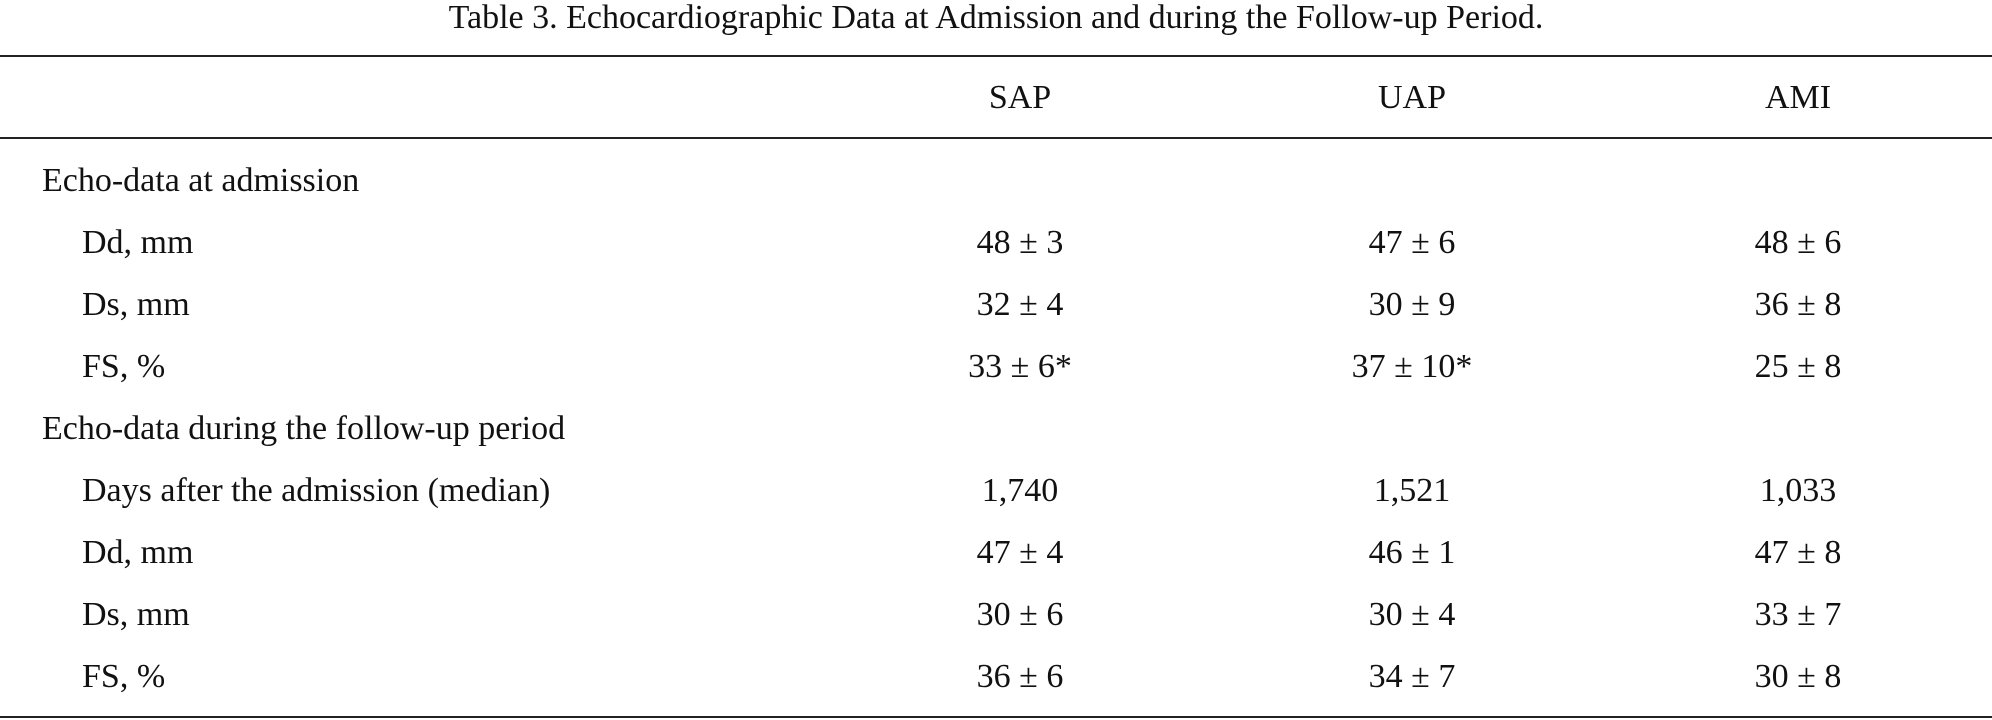 The width and height of the screenshot is (1992, 720). What do you see at coordinates (1798, 552) in the screenshot?
I see `ami-value: 47 ± 8` at bounding box center [1798, 552].